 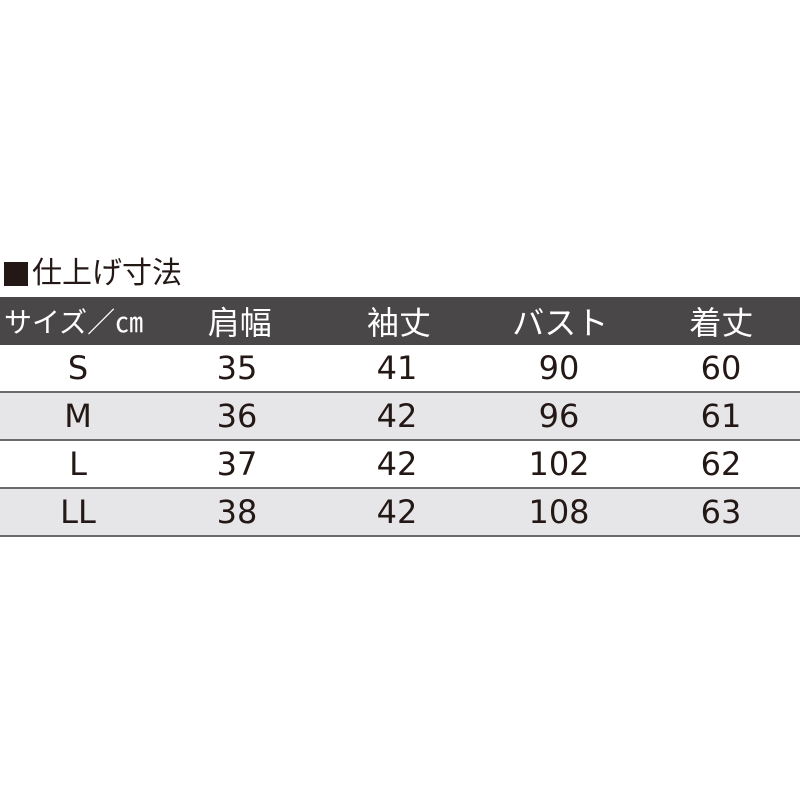 What do you see at coordinates (721, 368) in the screenshot?
I see `length-cell: 60` at bounding box center [721, 368].